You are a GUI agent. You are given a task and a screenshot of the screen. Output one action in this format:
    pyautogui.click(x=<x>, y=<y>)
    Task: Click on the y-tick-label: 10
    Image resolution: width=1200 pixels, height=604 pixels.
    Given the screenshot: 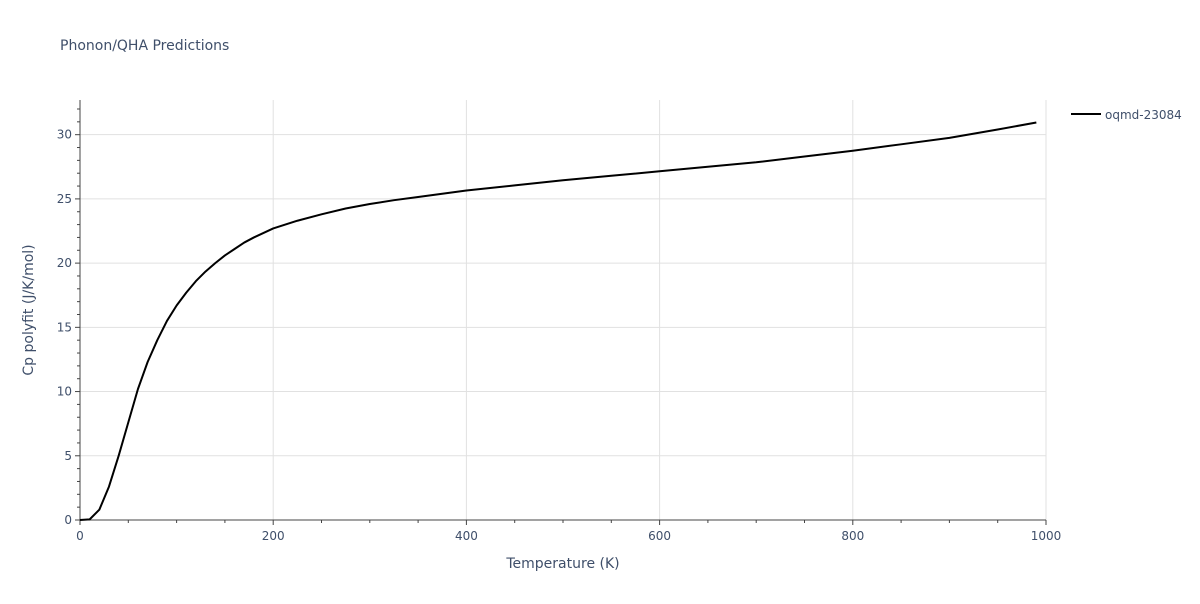 What is the action you would take?
    pyautogui.click(x=64, y=392)
    